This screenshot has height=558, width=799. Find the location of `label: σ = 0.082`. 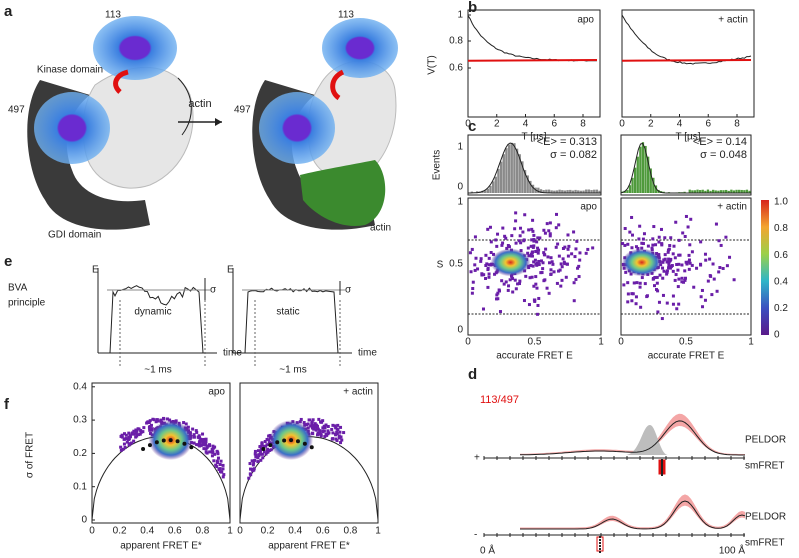

label: σ = 0.082 is located at coordinates (573, 155).